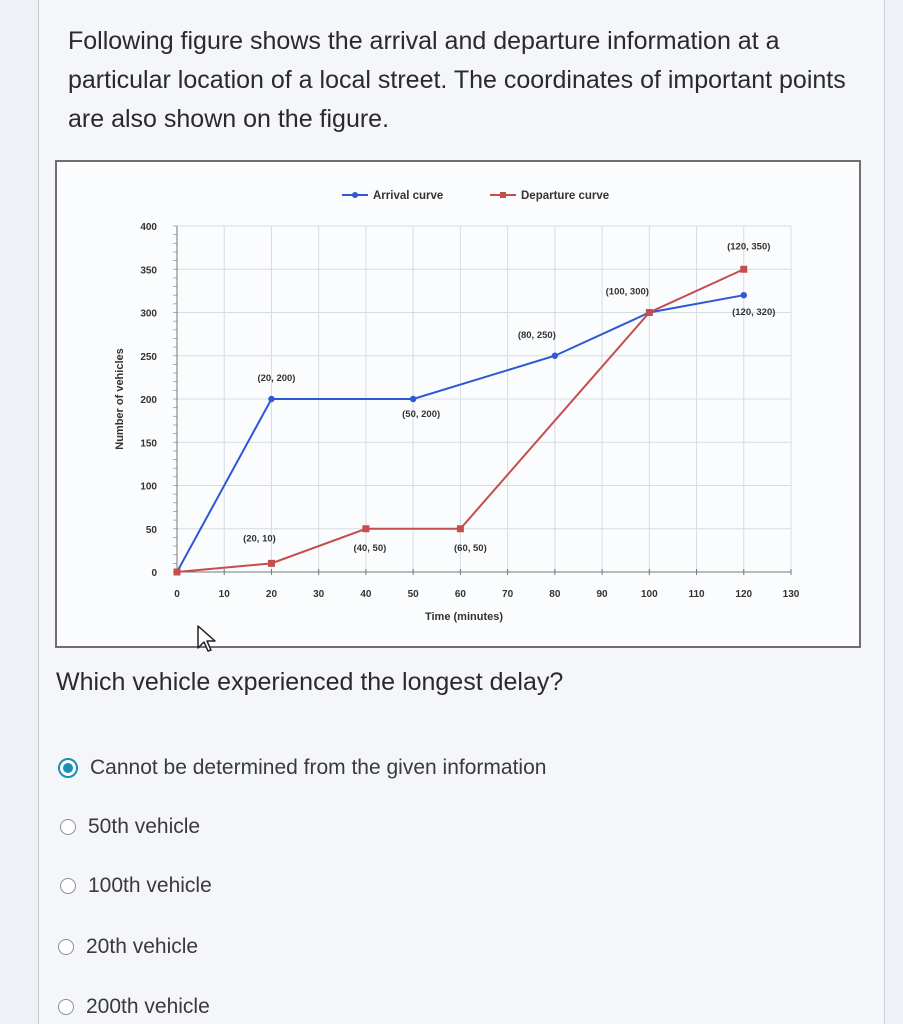 Image resolution: width=903 pixels, height=1024 pixels. What do you see at coordinates (319, 594) in the screenshot?
I see `x-tick-label: 30` at bounding box center [319, 594].